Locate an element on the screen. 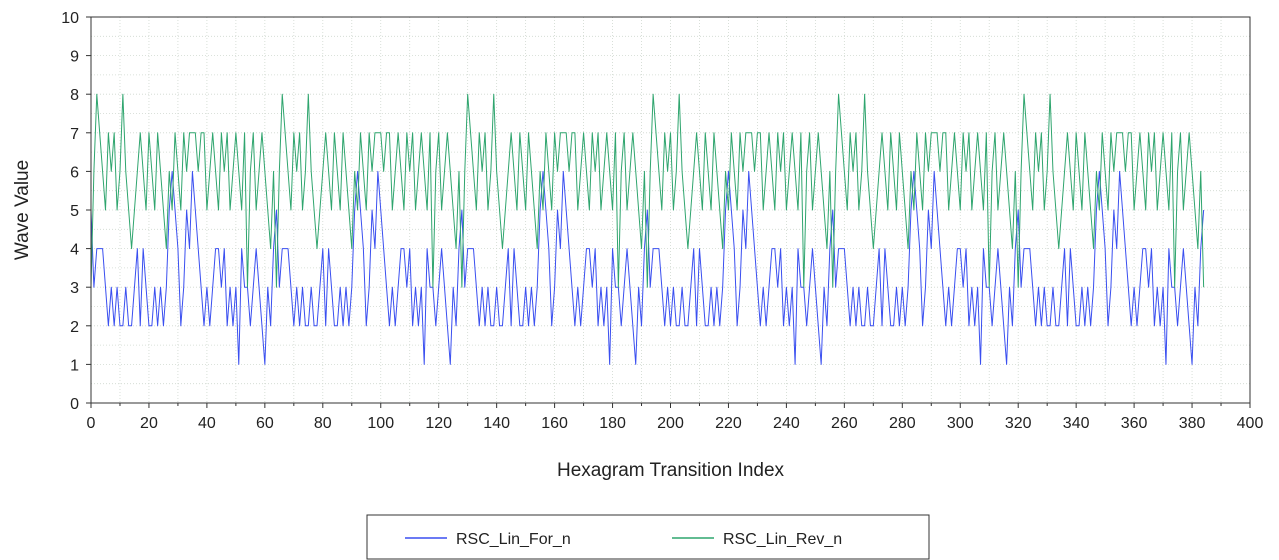 This screenshot has width=1279, height=560. y-tick-label: 10 is located at coordinates (70, 18).